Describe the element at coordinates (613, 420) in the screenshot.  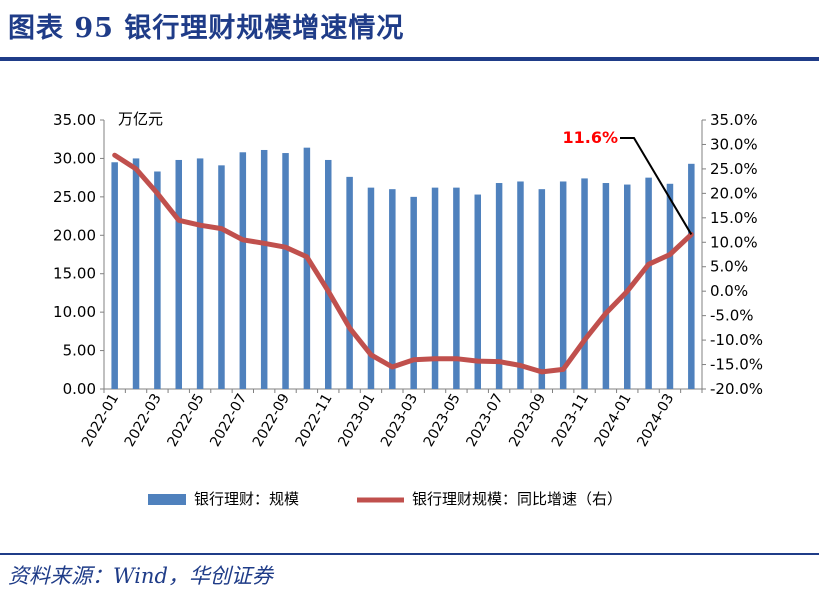
I see `x-tick-label: 2024-01` at that location.